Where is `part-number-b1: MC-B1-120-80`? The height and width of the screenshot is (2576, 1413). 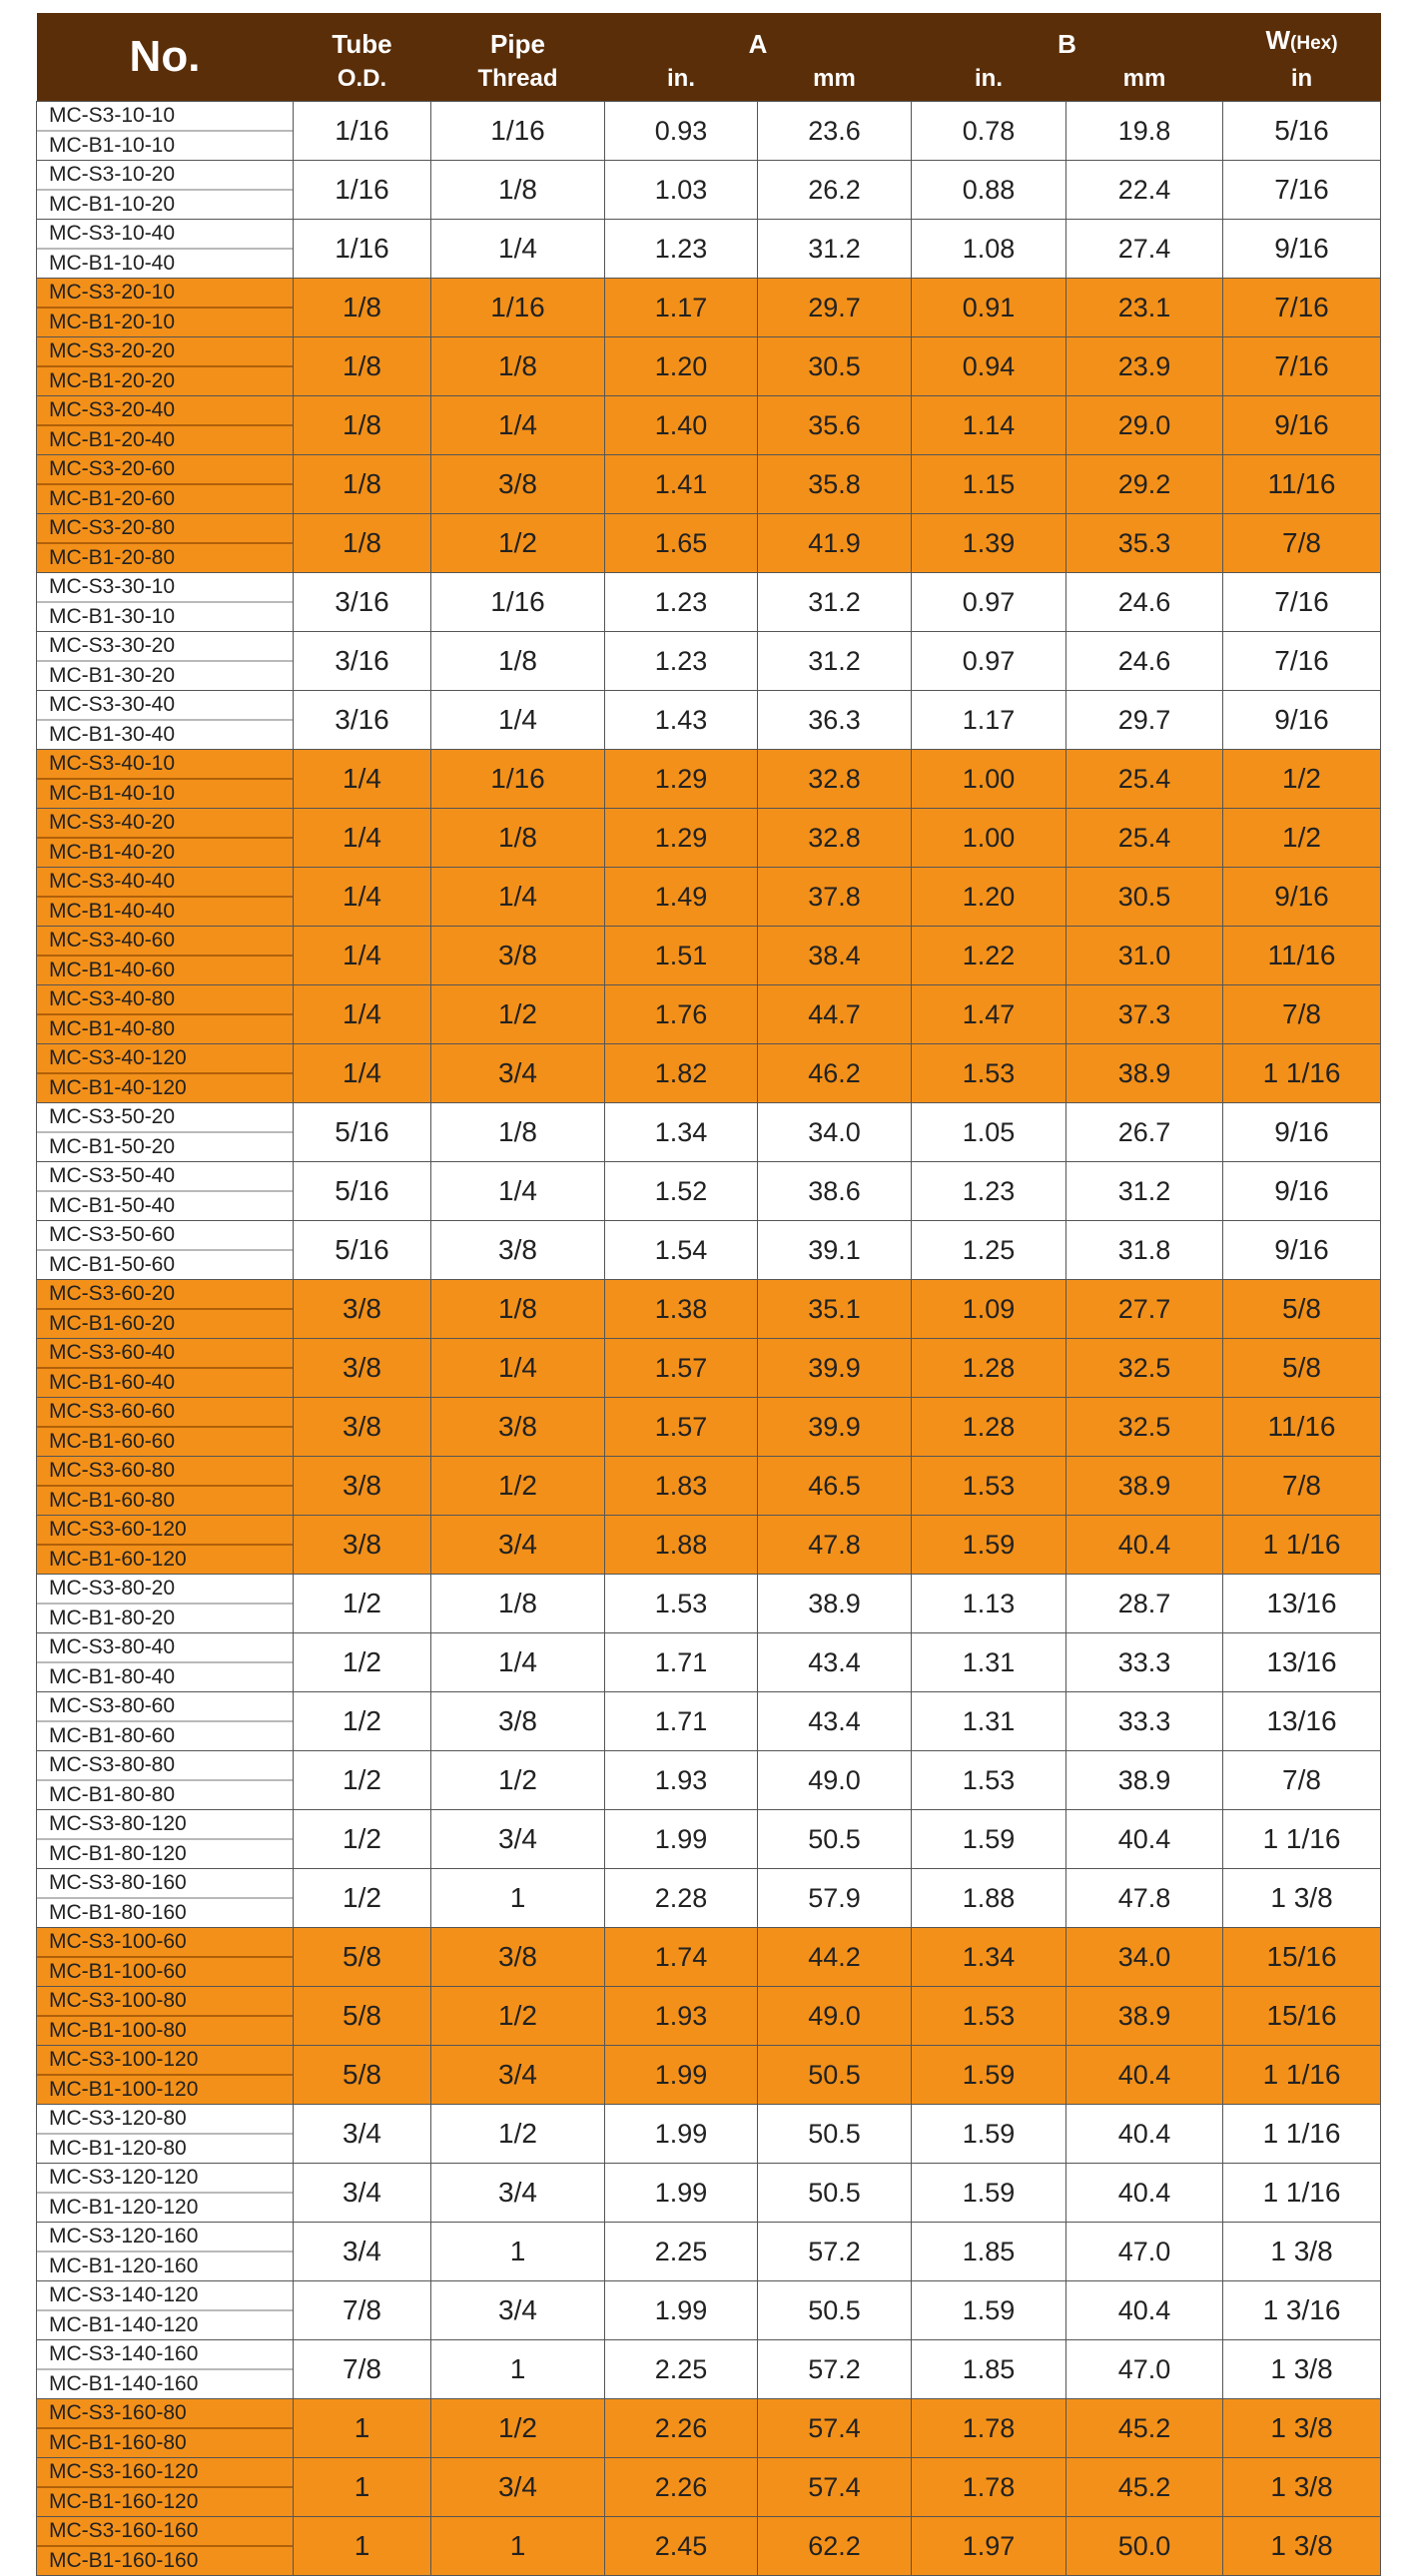
part-number-b1: MC-B1-120-80 is located at coordinates (118, 2148).